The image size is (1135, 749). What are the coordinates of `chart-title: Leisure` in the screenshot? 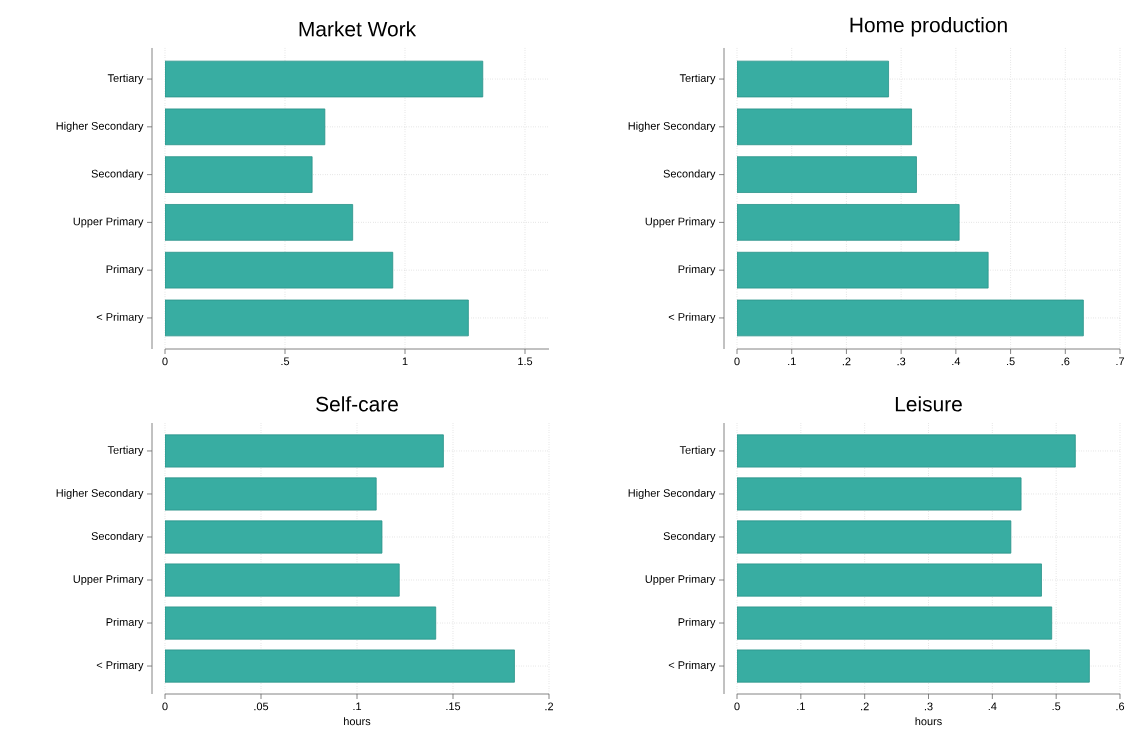 It's located at (928, 404).